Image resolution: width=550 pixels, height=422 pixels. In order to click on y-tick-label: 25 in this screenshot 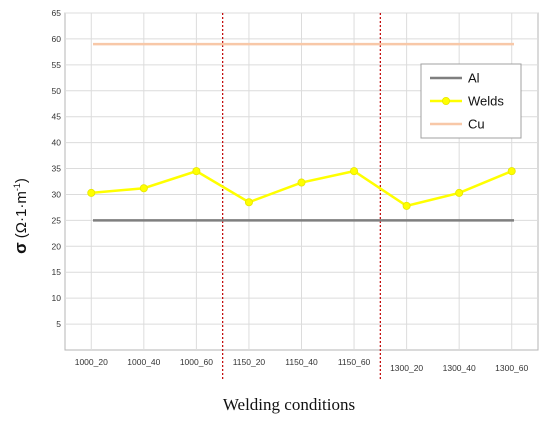, I will do `click(57, 220)`.